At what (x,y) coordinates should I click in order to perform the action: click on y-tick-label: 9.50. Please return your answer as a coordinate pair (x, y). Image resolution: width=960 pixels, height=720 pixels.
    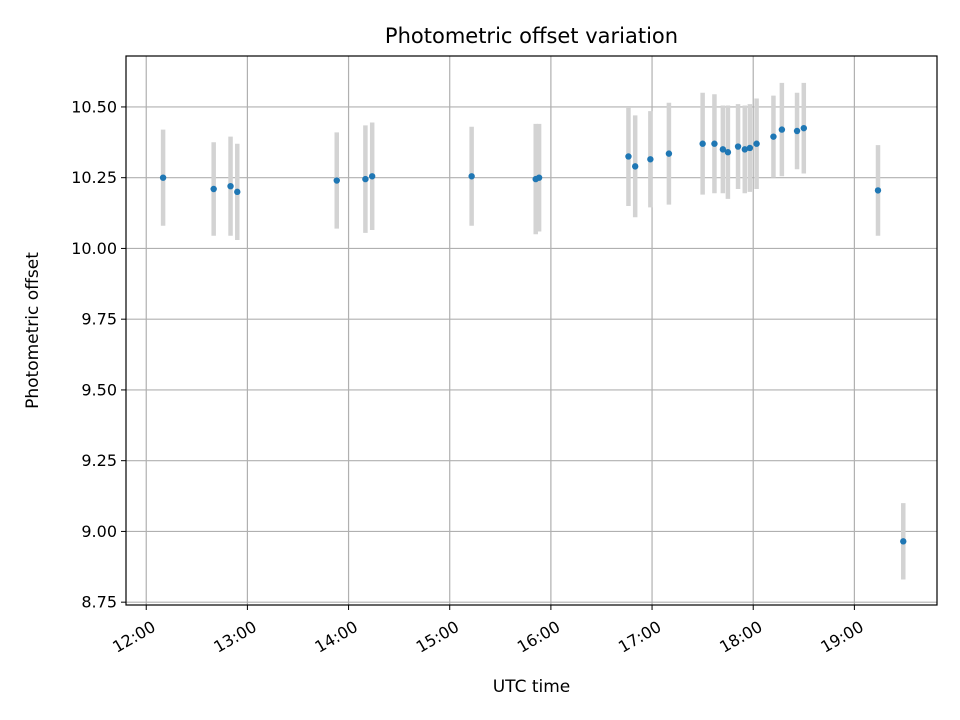
    Looking at the image, I should click on (99, 389).